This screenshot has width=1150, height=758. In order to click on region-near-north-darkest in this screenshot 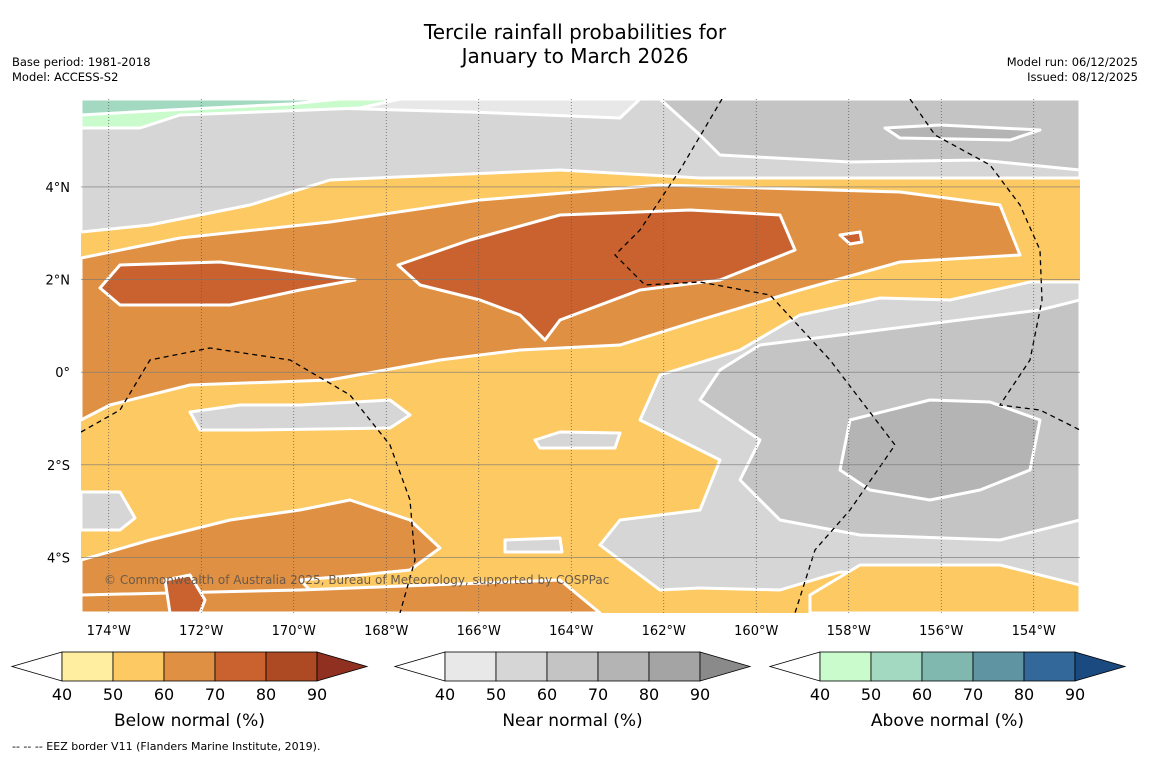, I will do `click(962, 132)`.